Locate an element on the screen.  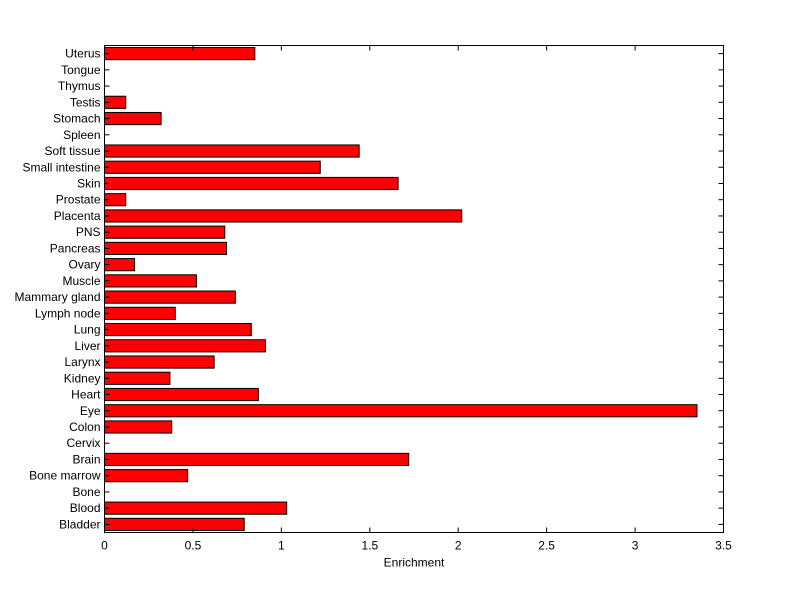
bar-heart is located at coordinates (181, 394).